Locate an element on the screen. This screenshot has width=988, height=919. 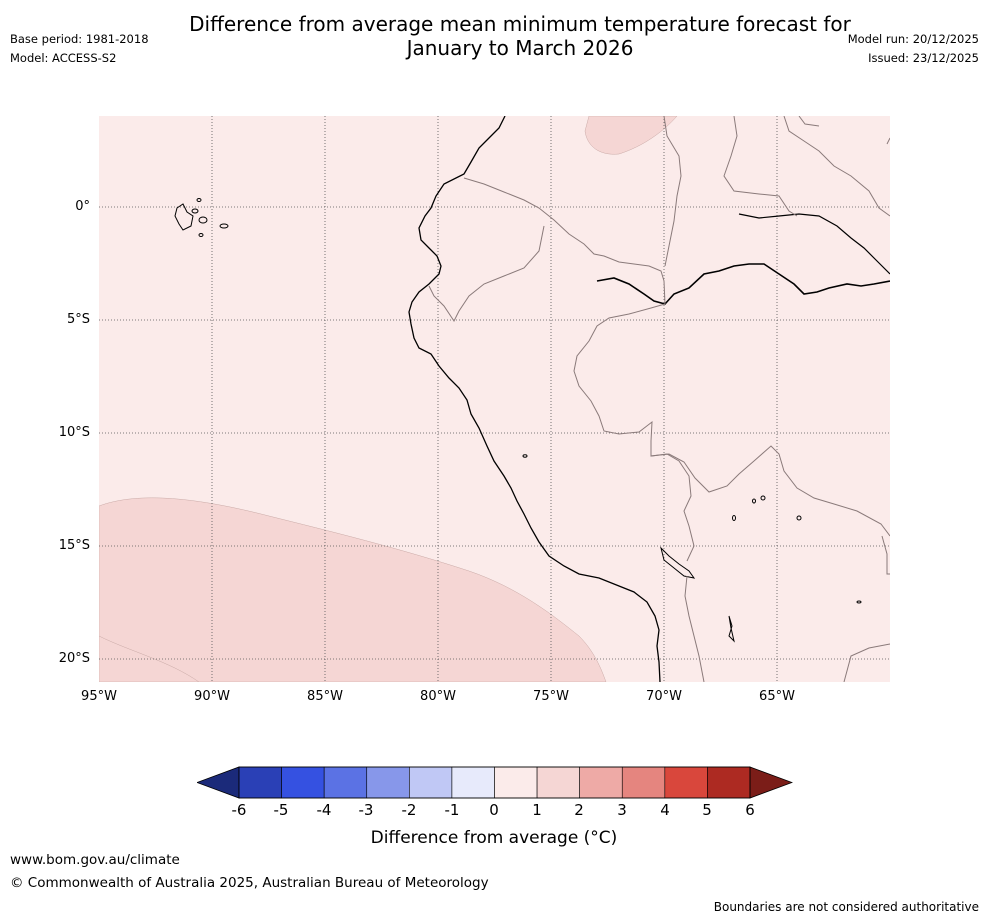
colorbar-tick: 5 is located at coordinates (707, 810).